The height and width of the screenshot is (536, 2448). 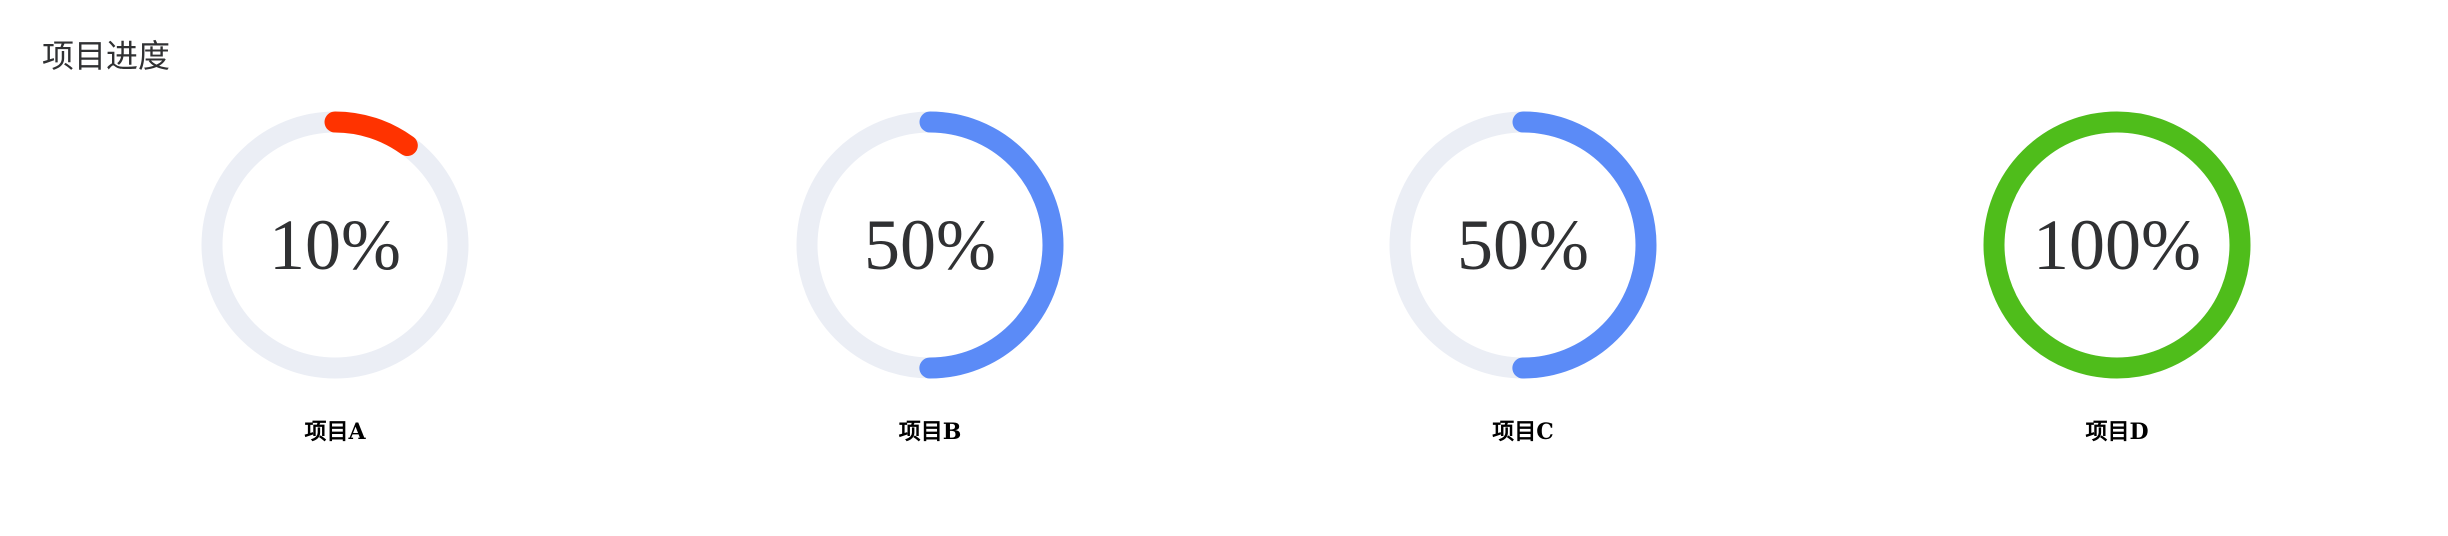 I want to click on project-label-d: 项目D, so click(x=2117, y=432).